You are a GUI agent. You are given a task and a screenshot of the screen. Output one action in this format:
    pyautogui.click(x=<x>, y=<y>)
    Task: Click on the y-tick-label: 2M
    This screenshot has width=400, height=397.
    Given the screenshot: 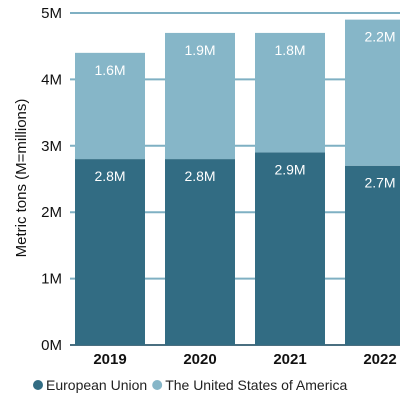 What is the action you would take?
    pyautogui.click(x=51, y=212)
    